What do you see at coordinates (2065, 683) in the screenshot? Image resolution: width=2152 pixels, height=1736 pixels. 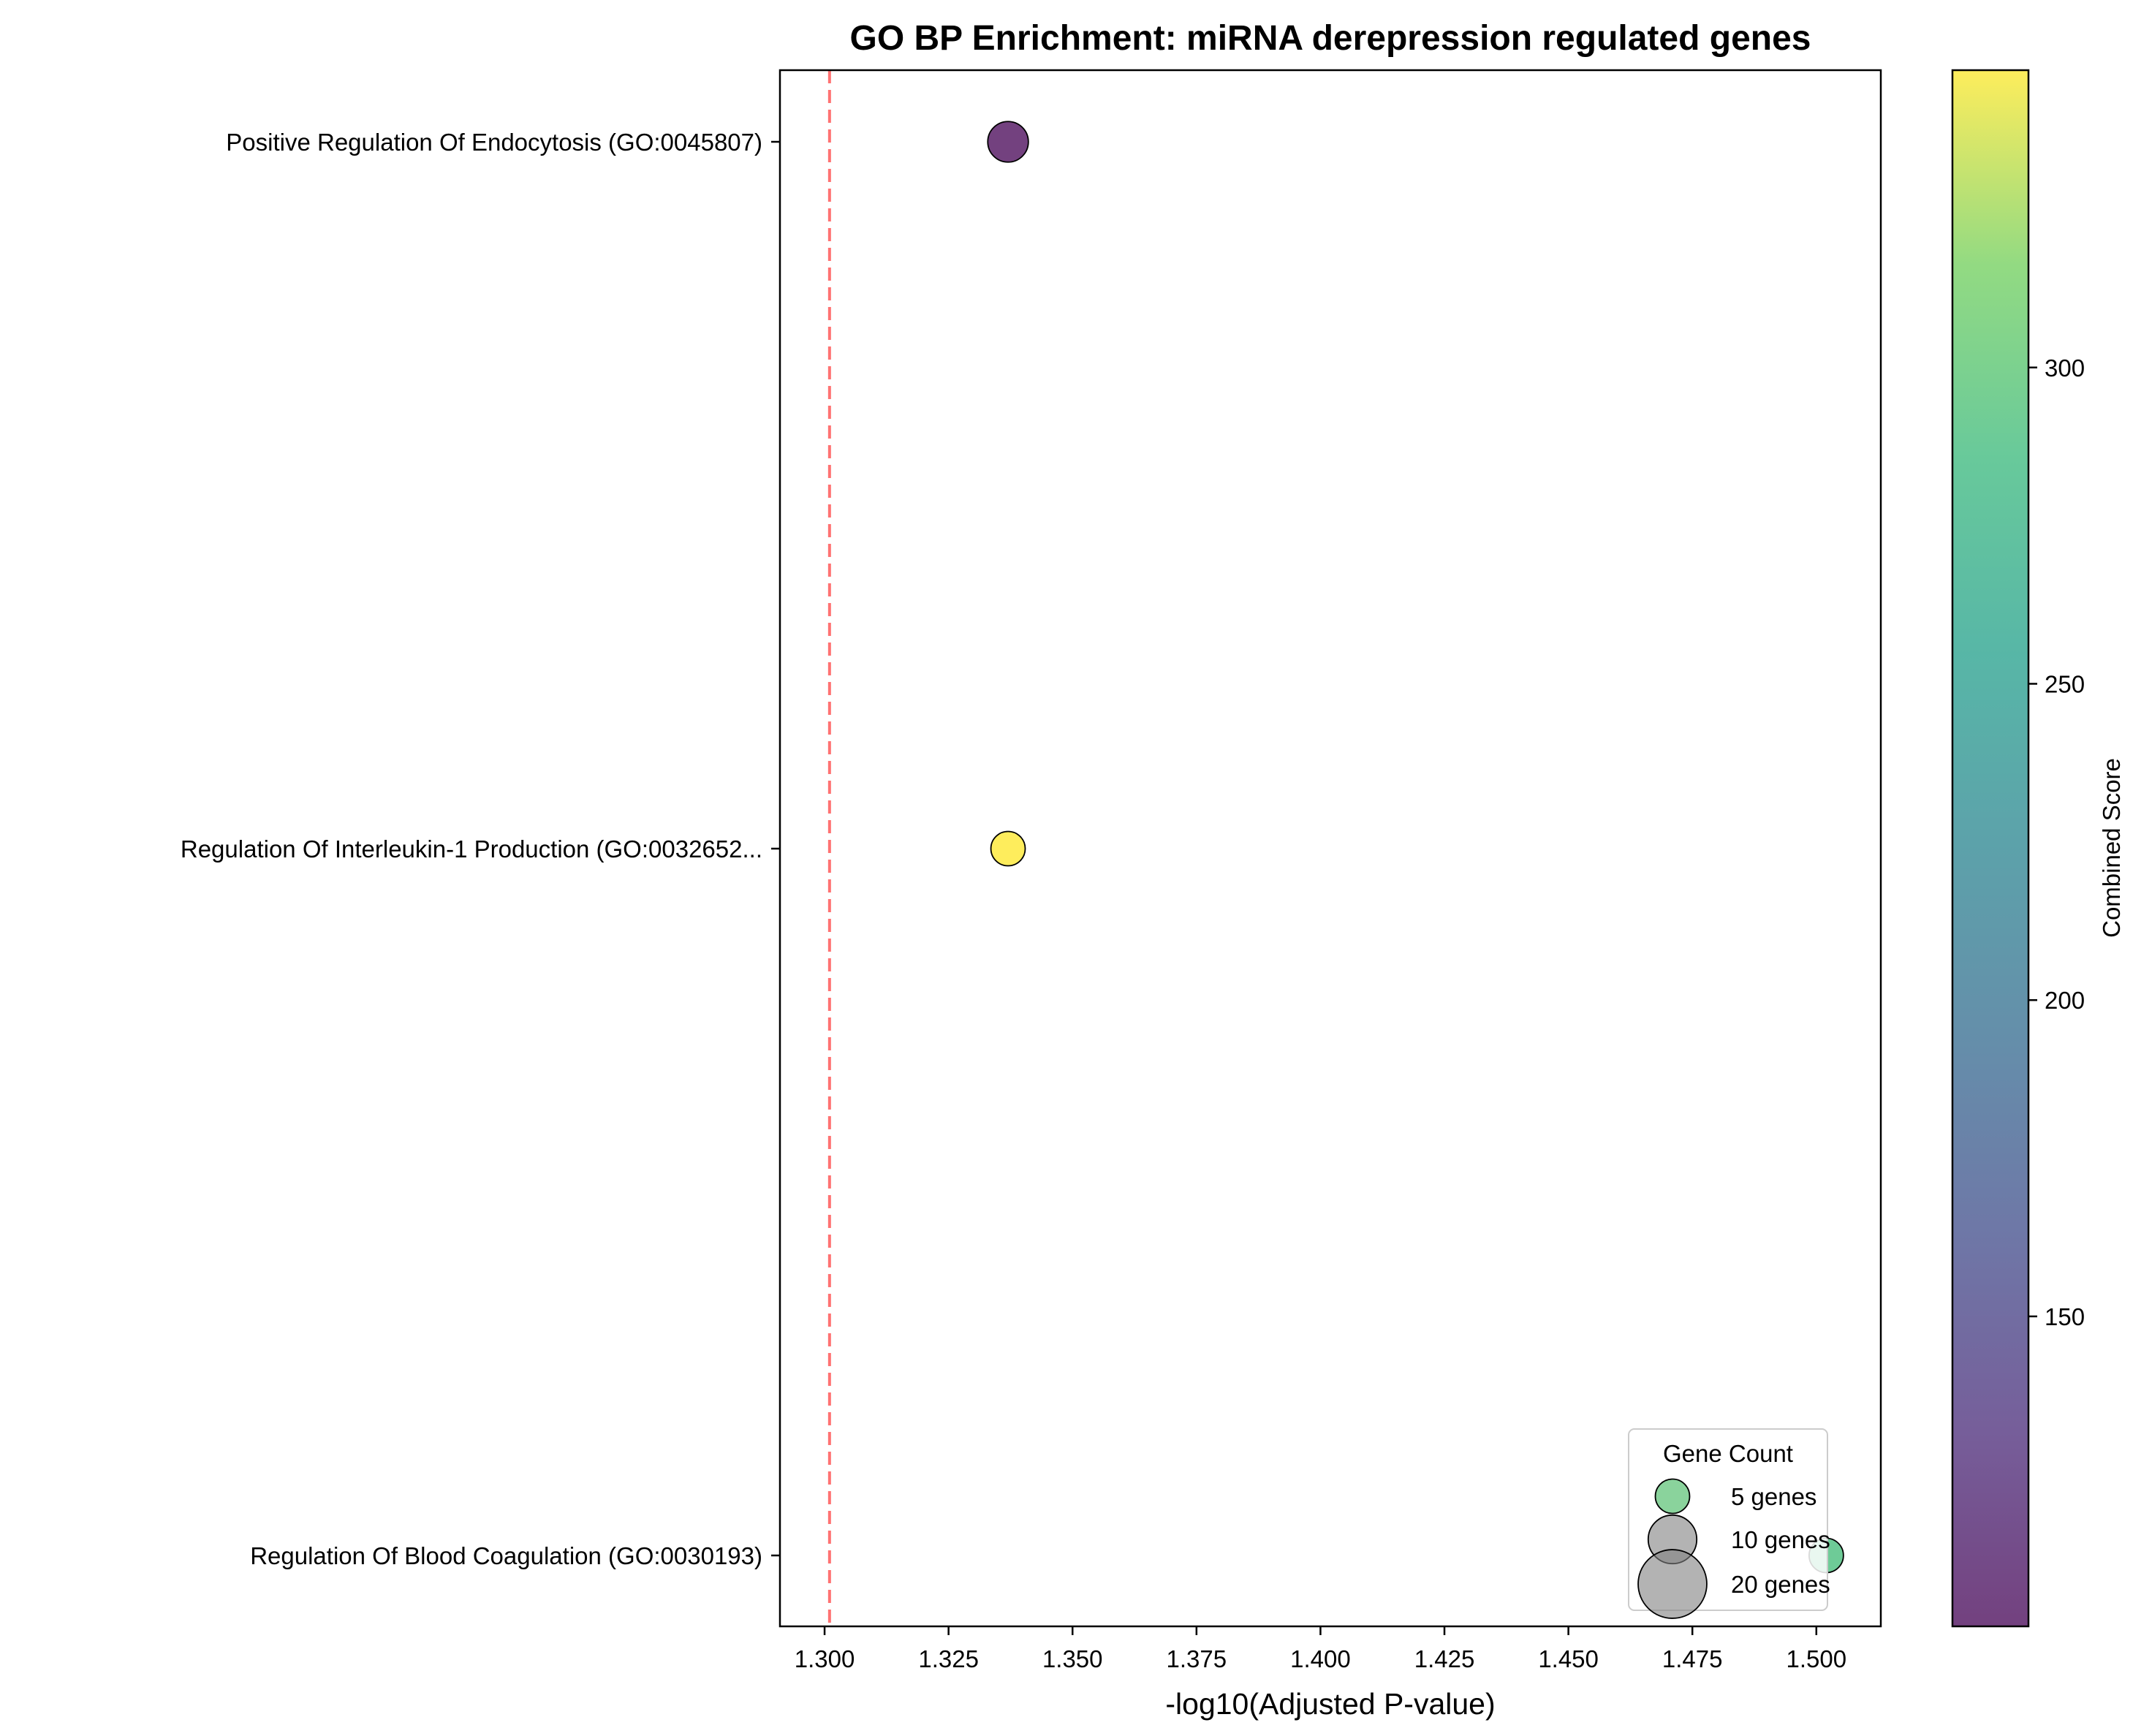 I see `colorbar-tick-label: 250` at bounding box center [2065, 683].